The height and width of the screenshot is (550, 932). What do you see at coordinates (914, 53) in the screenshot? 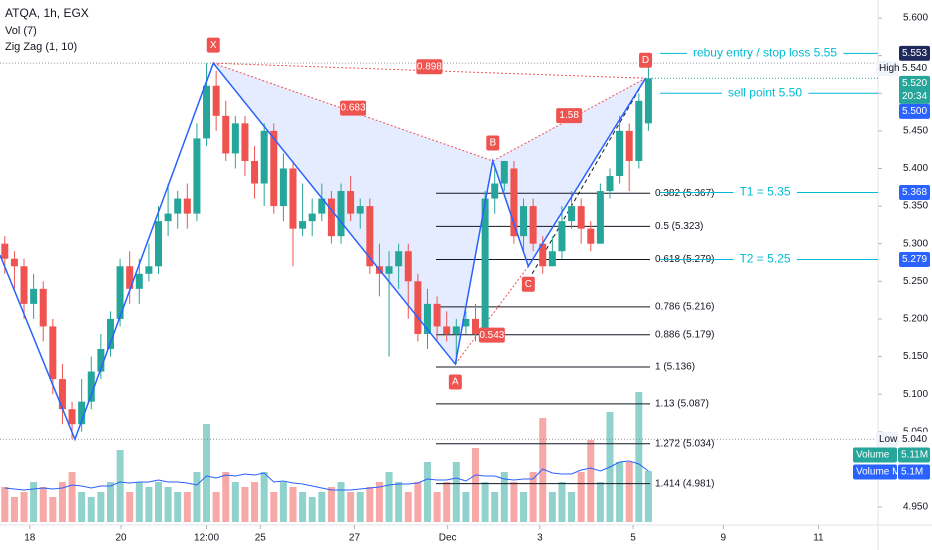
I see `price-marker: 5.553` at bounding box center [914, 53].